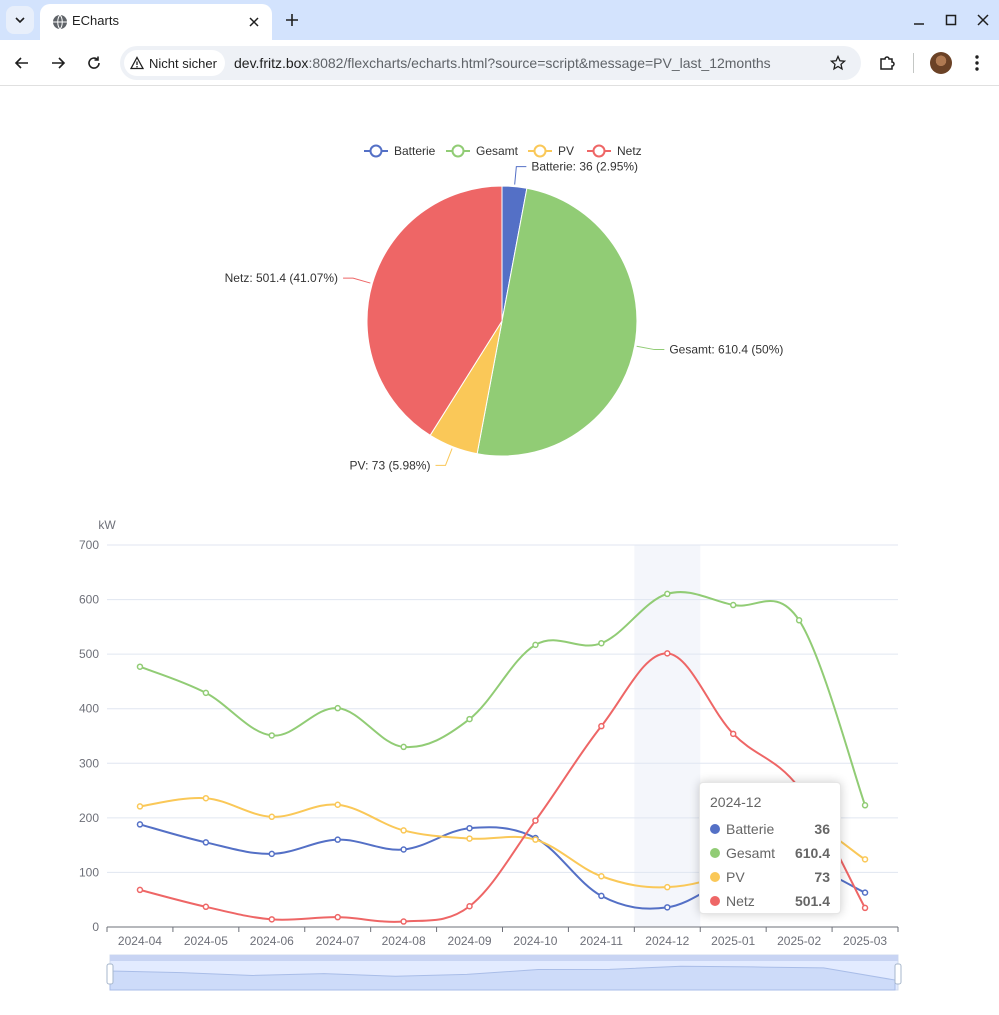  I want to click on close-icon, so click(254, 22).